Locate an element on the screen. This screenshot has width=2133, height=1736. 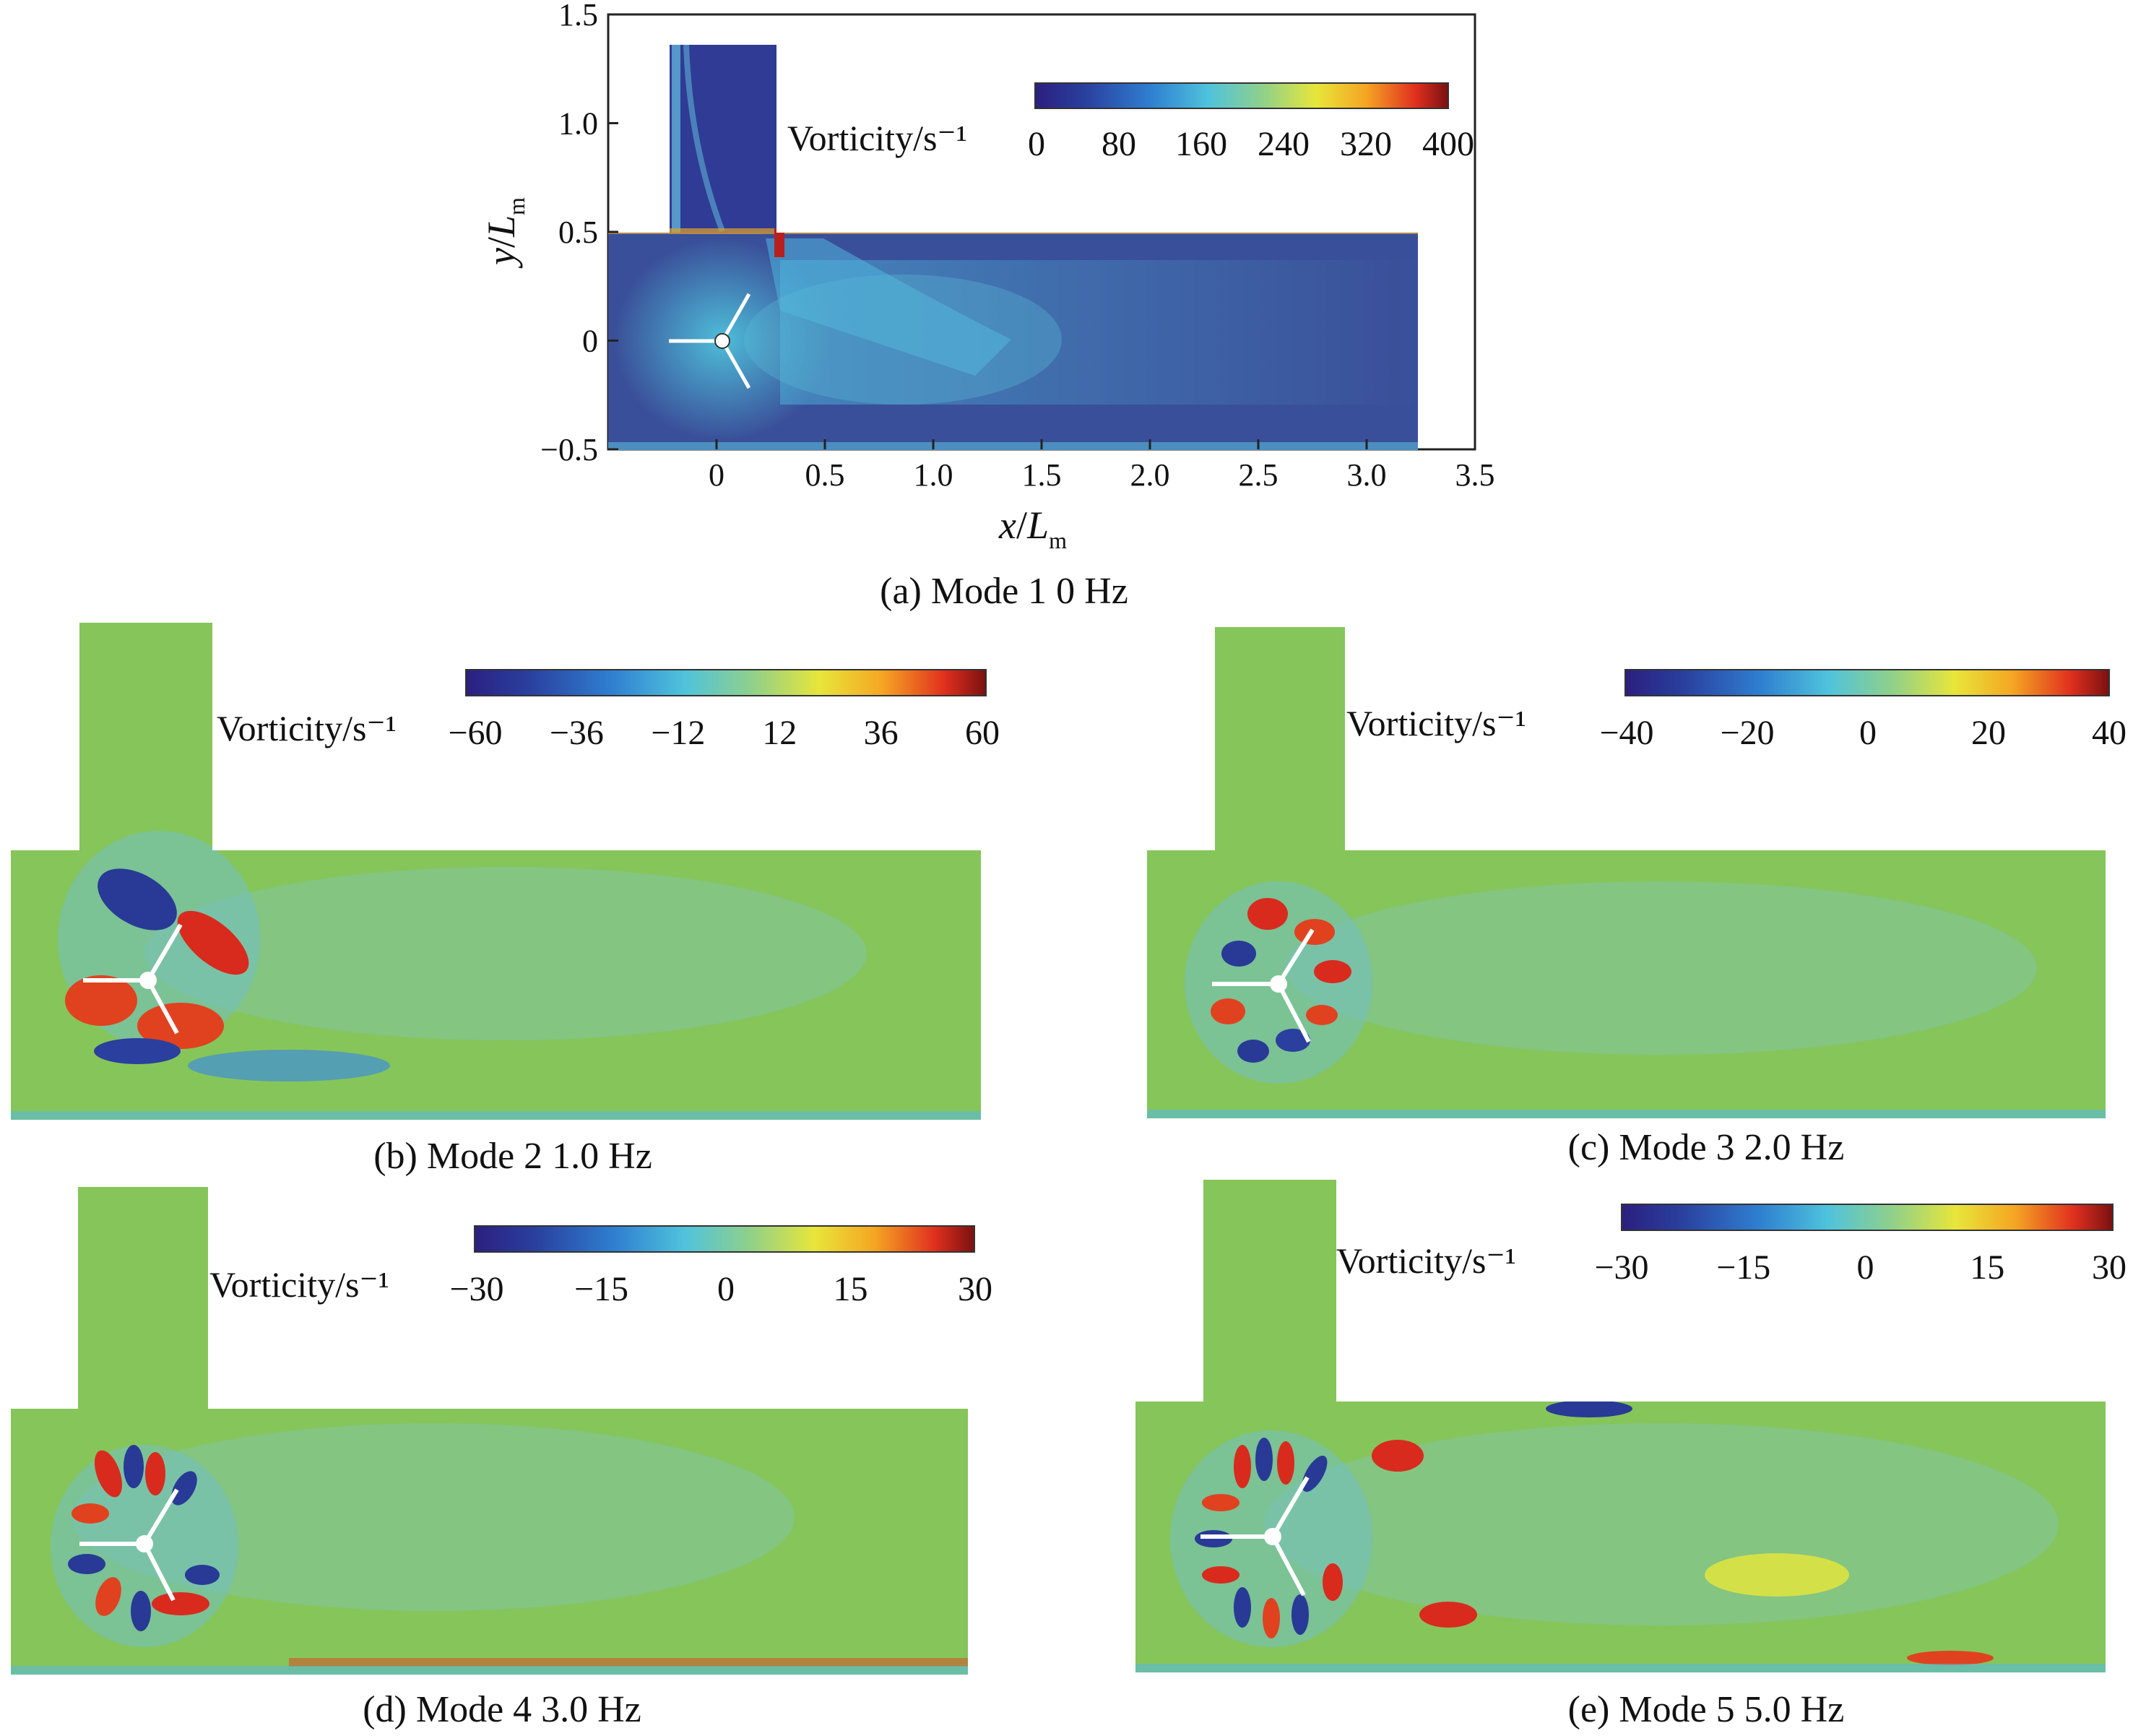
colorbar-title-e: Vorticity/s⁻¹ is located at coordinates (1426, 1260).